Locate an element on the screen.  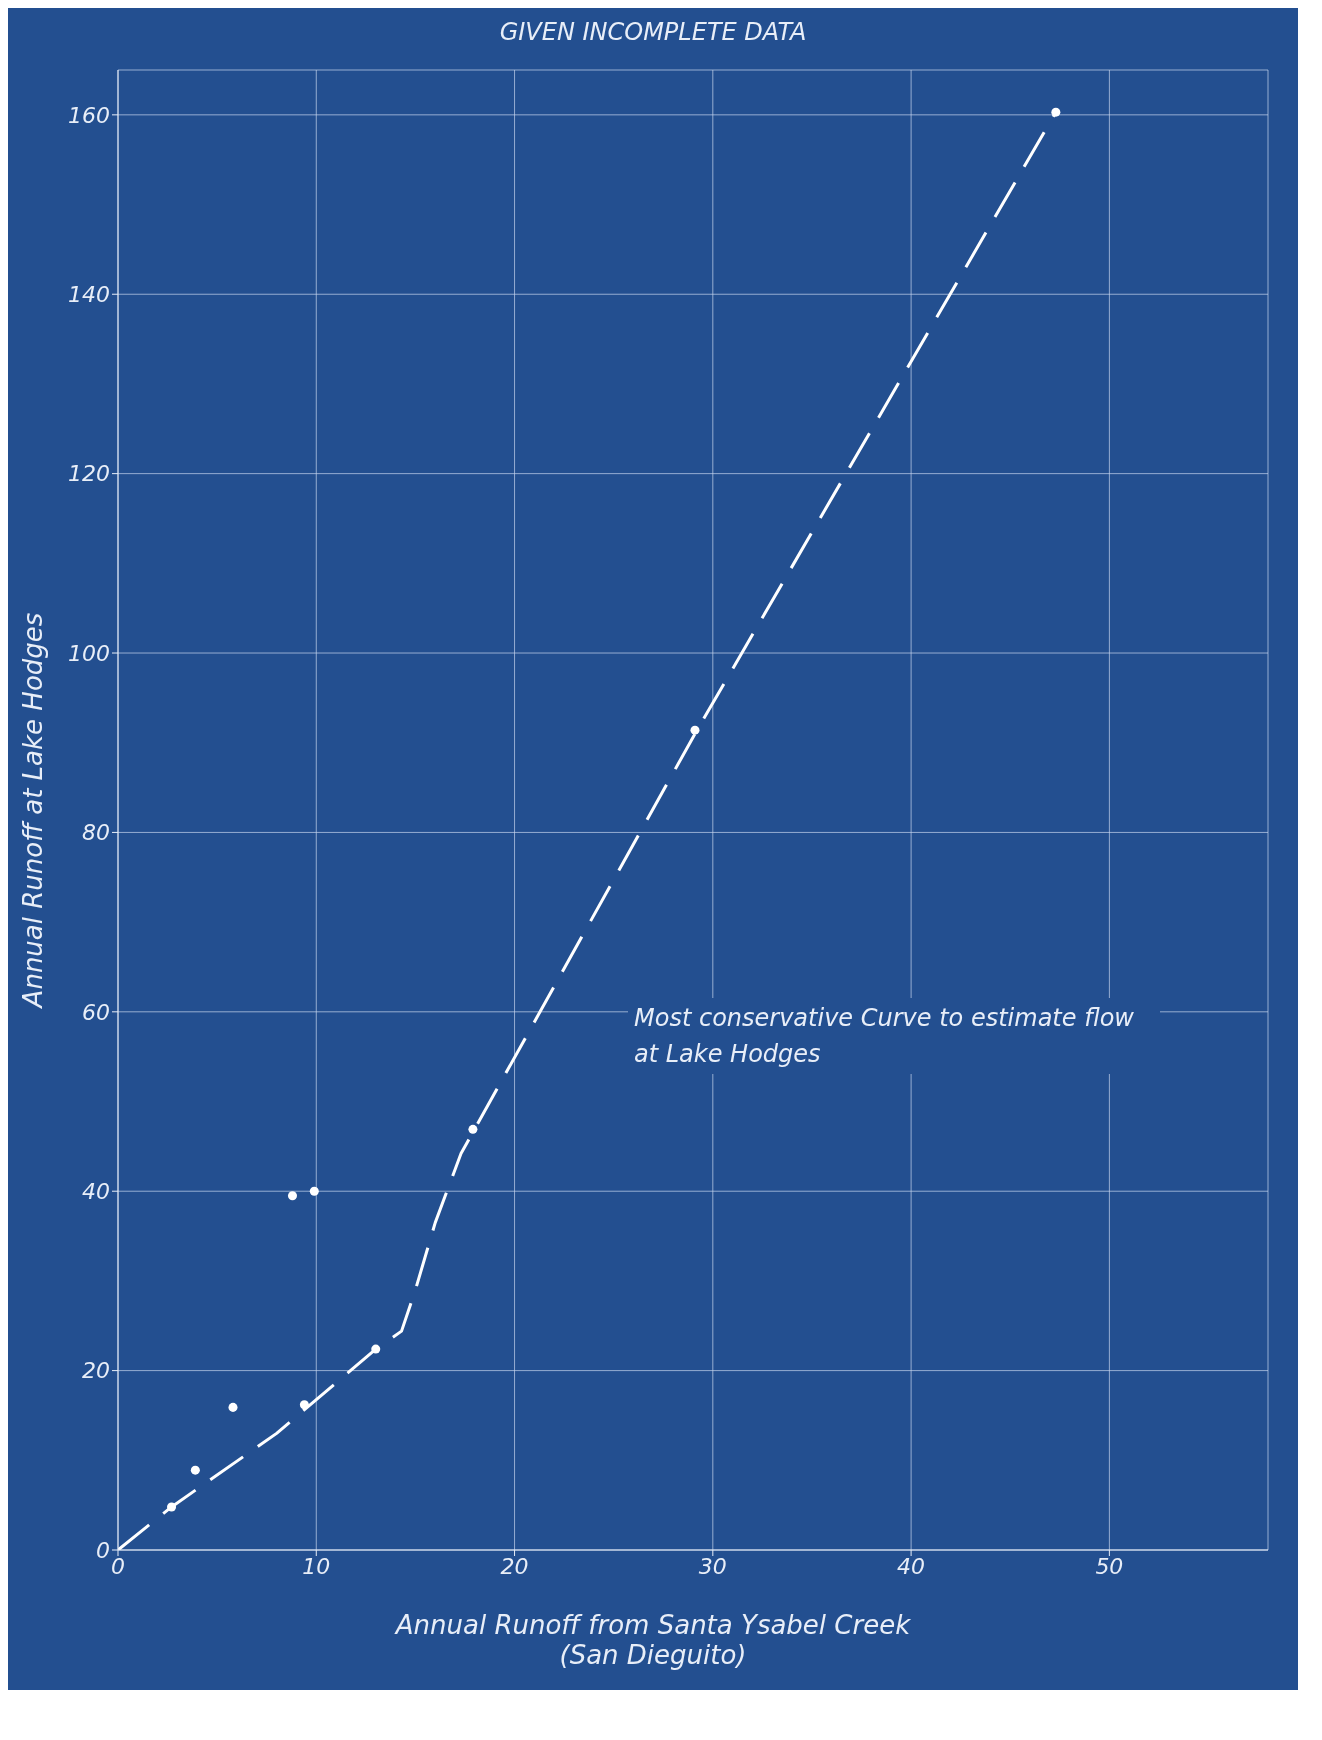
y-tick-label: 40 is located at coordinates (96, 1192).